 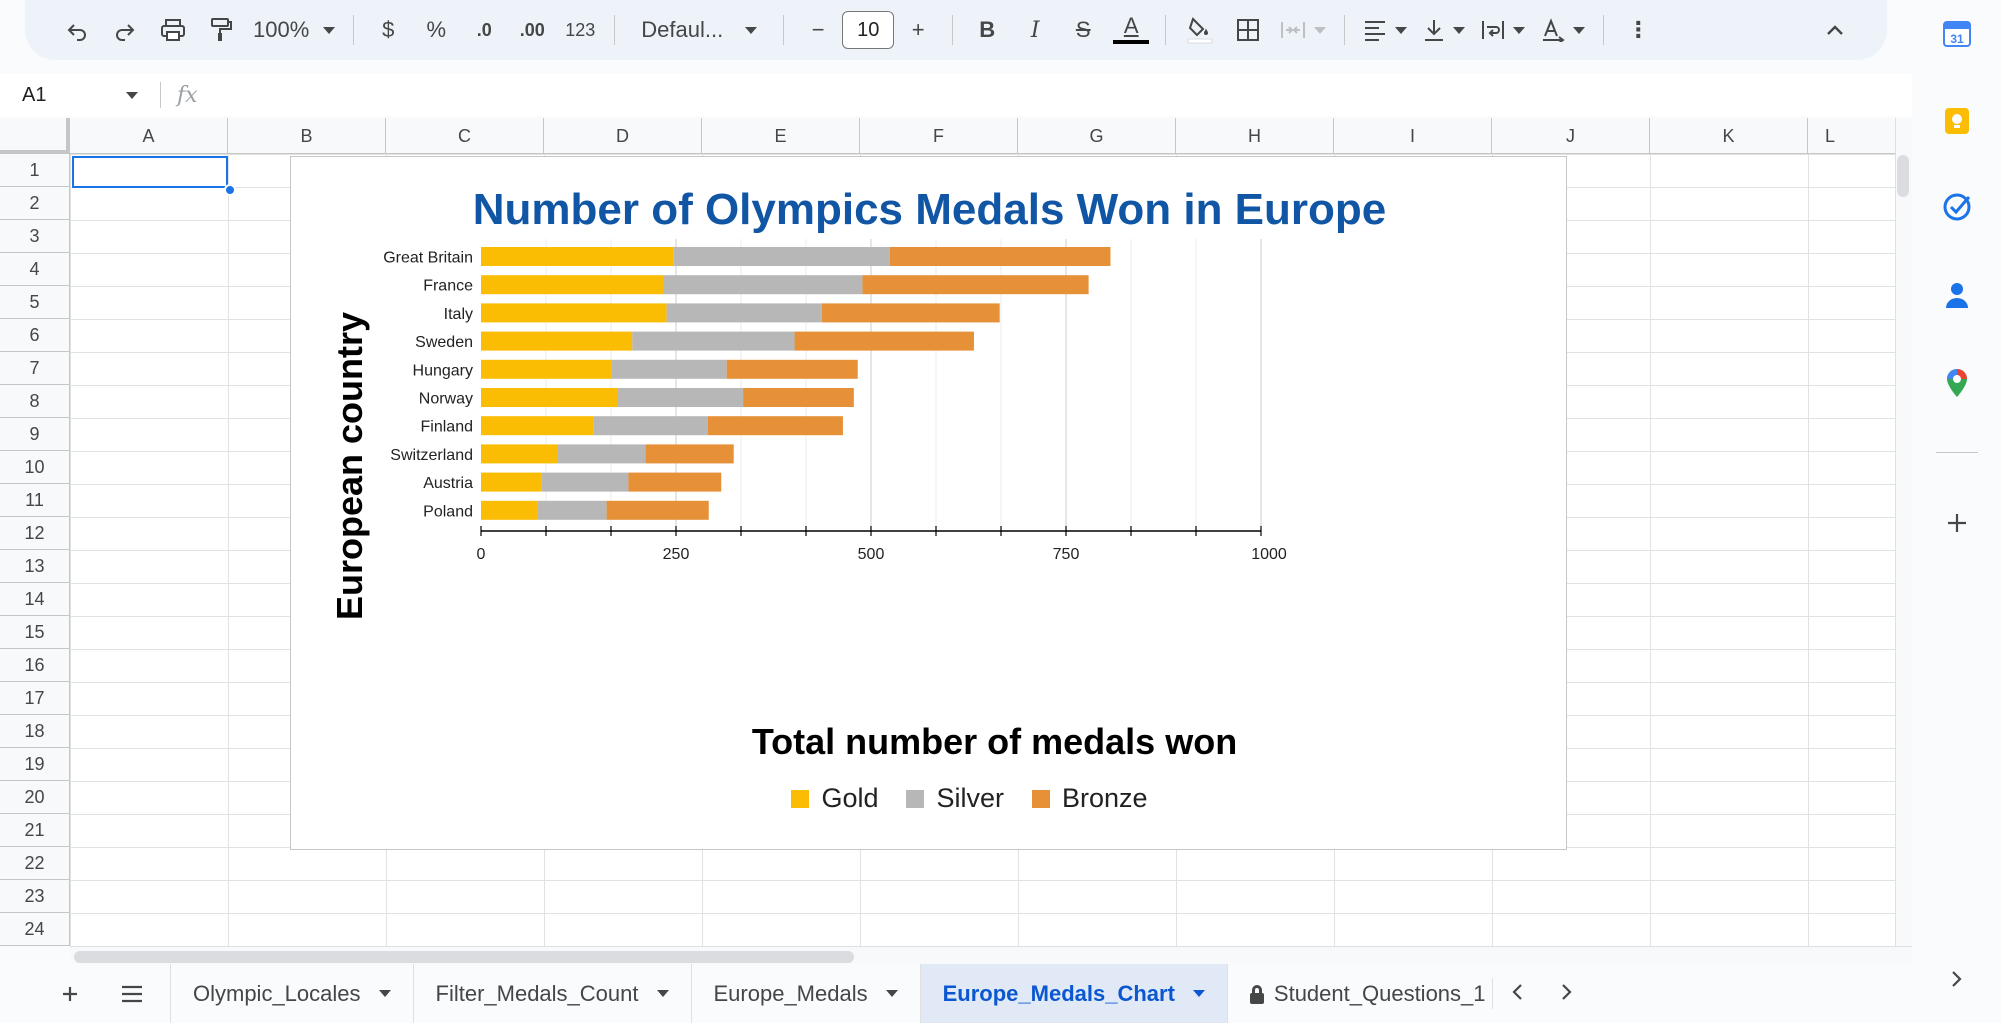 I want to click on horizontal-scrollbar-thumb, so click(x=464, y=957).